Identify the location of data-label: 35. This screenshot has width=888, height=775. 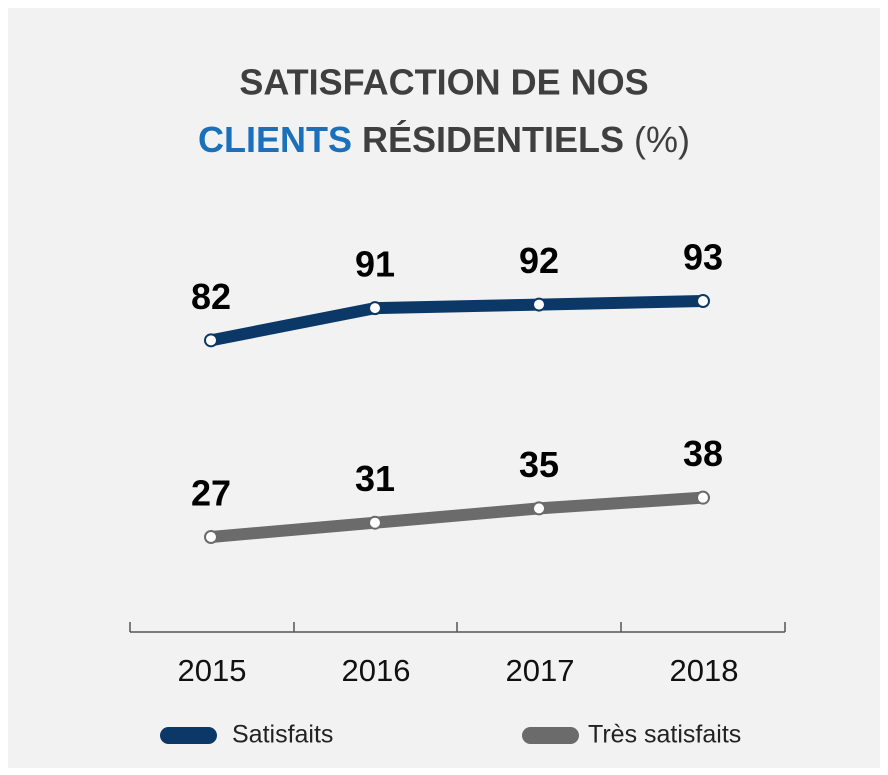
(539, 464).